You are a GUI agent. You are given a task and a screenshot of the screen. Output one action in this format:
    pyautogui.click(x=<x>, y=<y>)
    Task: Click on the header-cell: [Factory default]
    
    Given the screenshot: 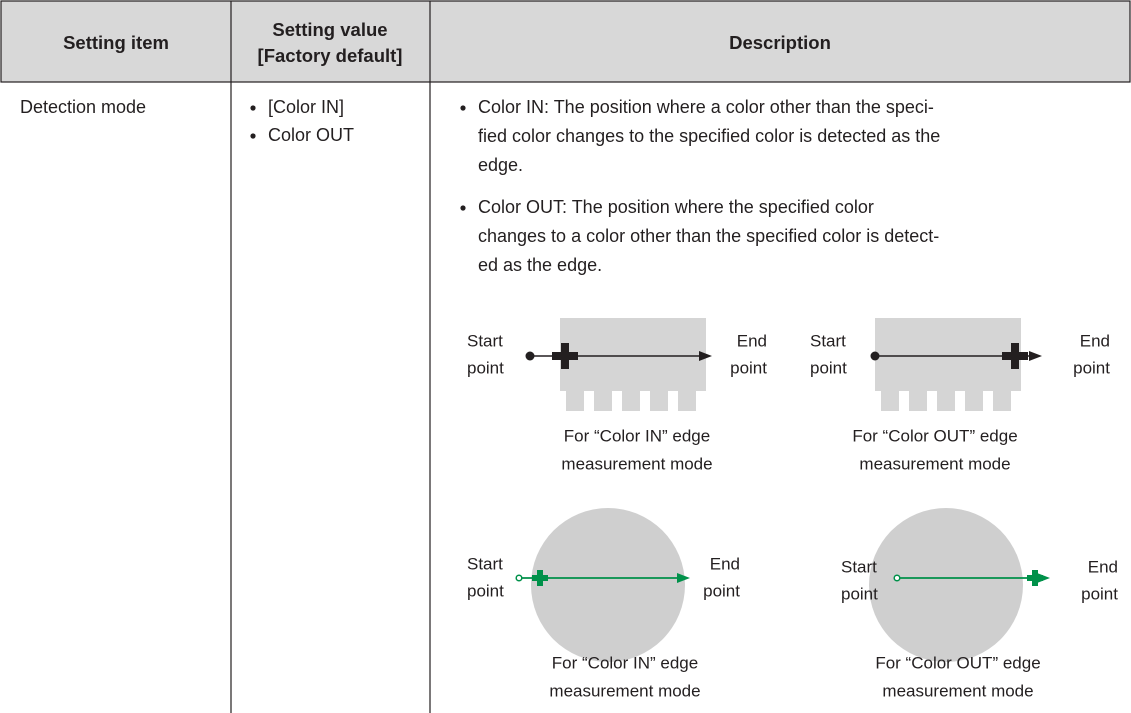 What is the action you would take?
    pyautogui.click(x=330, y=55)
    